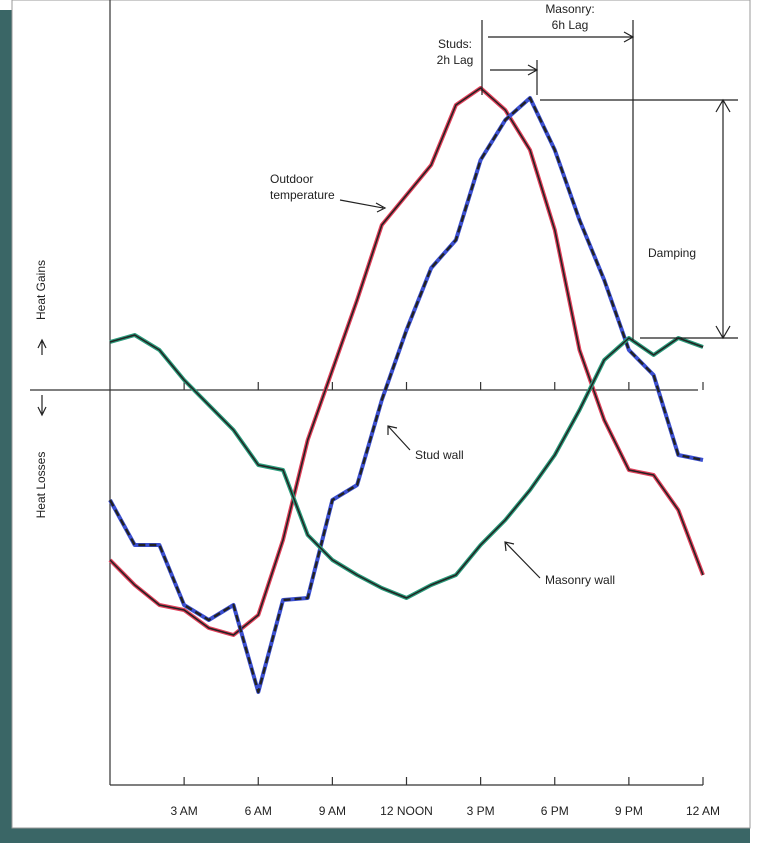 This screenshot has height=843, width=762. What do you see at coordinates (258, 811) in the screenshot?
I see `x-tick-label: 6 AM` at bounding box center [258, 811].